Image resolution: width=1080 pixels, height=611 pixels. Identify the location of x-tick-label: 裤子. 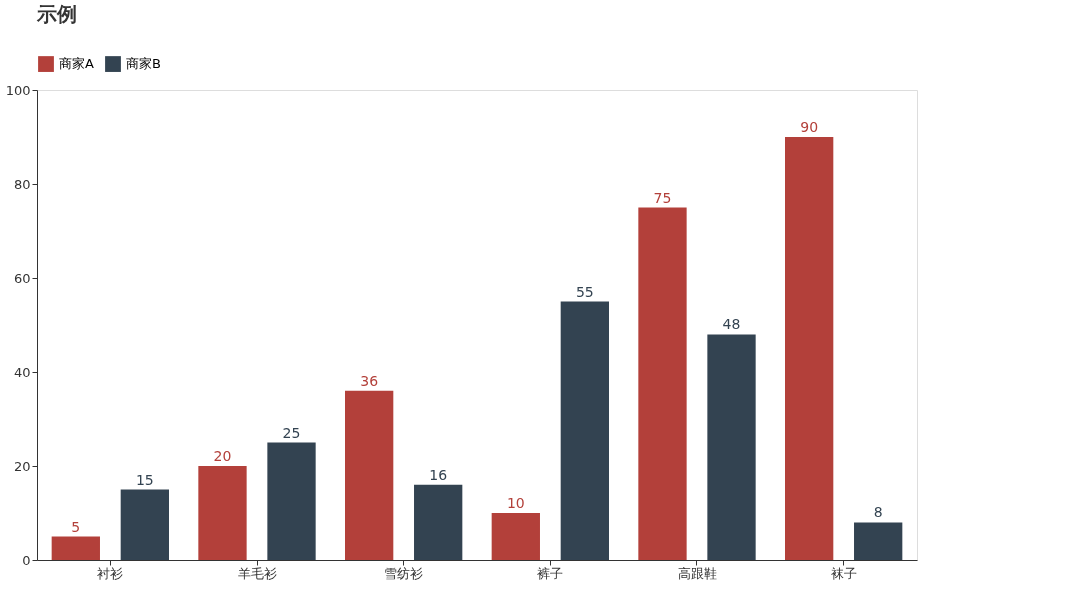
(550, 573).